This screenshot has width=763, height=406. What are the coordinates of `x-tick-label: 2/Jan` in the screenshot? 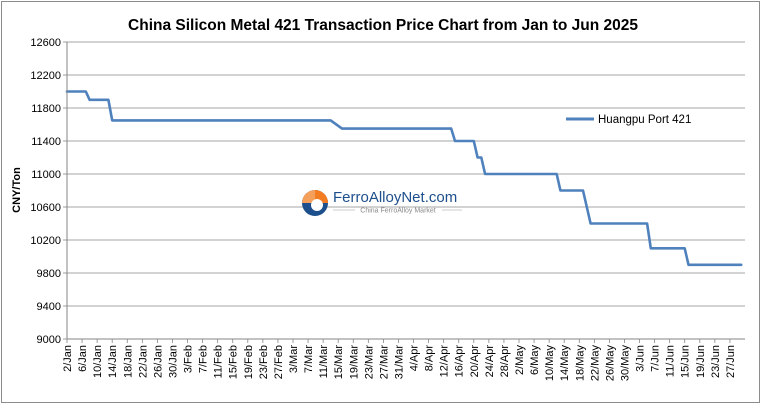 It's located at (68, 358).